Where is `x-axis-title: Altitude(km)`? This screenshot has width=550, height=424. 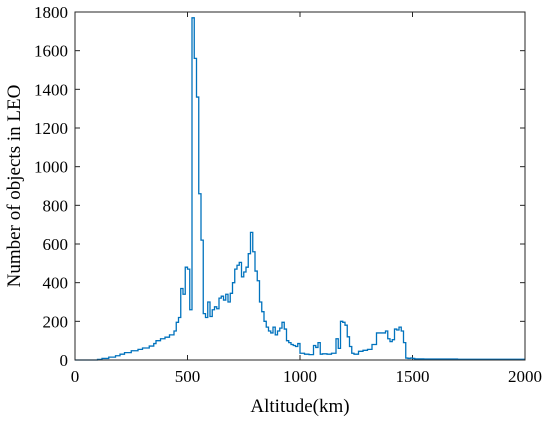 x-axis-title: Altitude(km) is located at coordinates (299, 406).